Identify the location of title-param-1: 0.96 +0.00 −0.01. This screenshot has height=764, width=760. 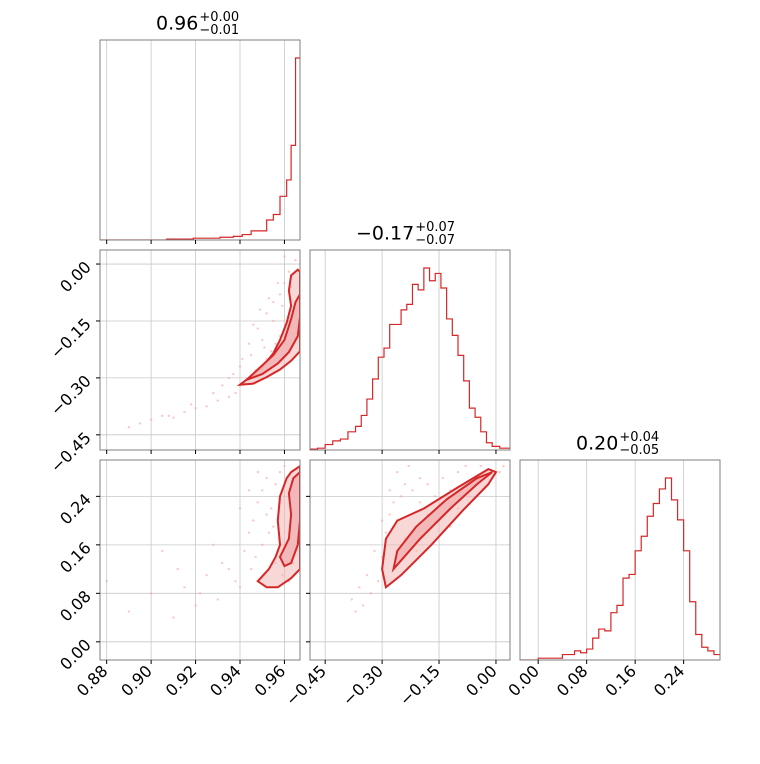
(197, 24).